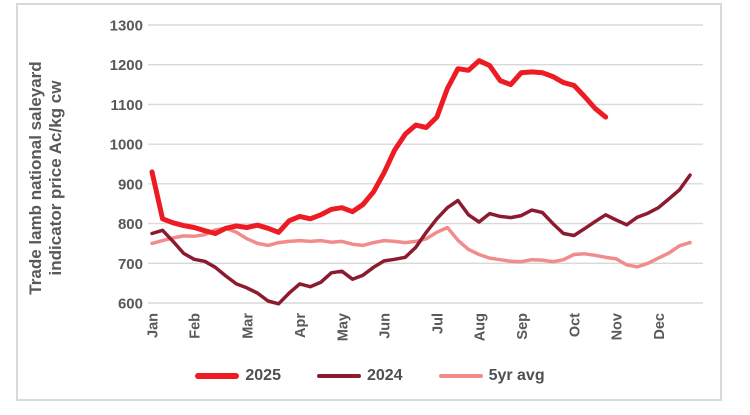  Describe the element at coordinates (35, 178) in the screenshot. I see `y-axis-title-line-1: Trade lamb national saleyard` at that location.